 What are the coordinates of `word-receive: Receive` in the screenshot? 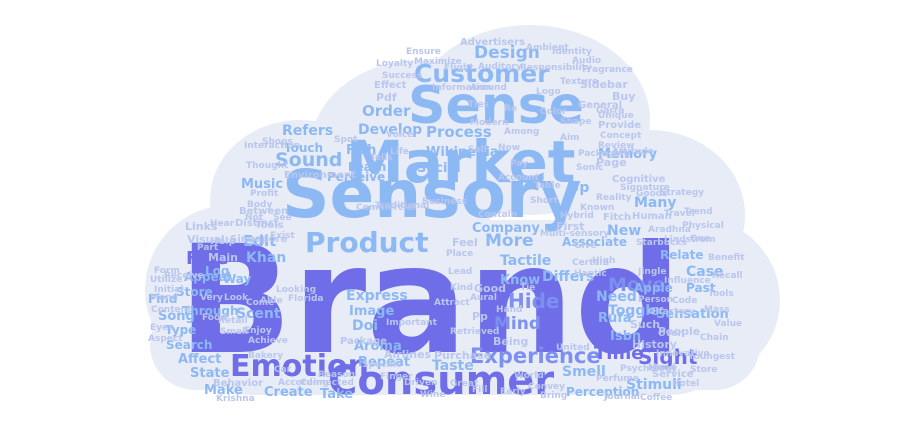 It's located at (184, 276).